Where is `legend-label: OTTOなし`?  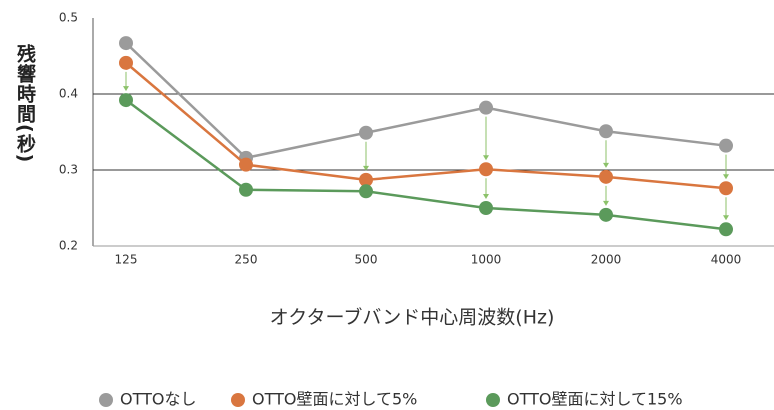
legend-label: OTTOなし is located at coordinates (158, 399).